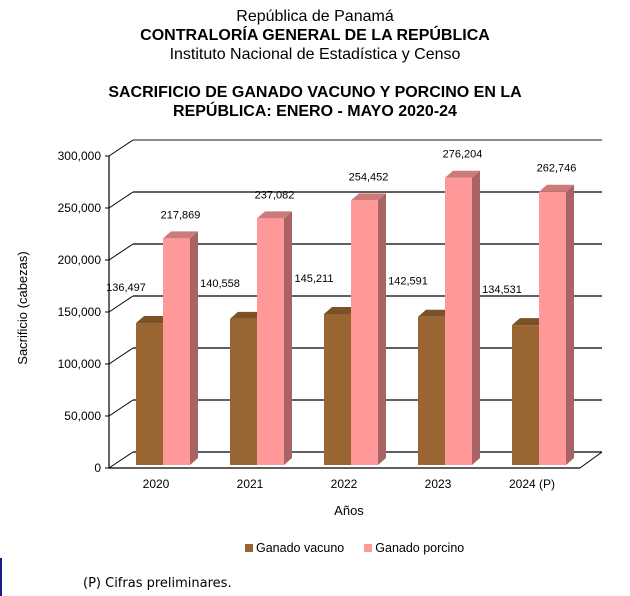  I want to click on data-label-vacuno: 142,591, so click(408, 282).